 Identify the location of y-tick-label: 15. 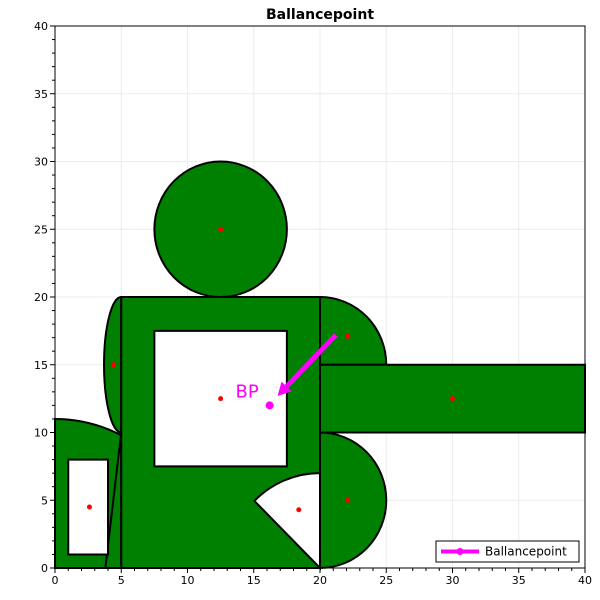
(41, 365).